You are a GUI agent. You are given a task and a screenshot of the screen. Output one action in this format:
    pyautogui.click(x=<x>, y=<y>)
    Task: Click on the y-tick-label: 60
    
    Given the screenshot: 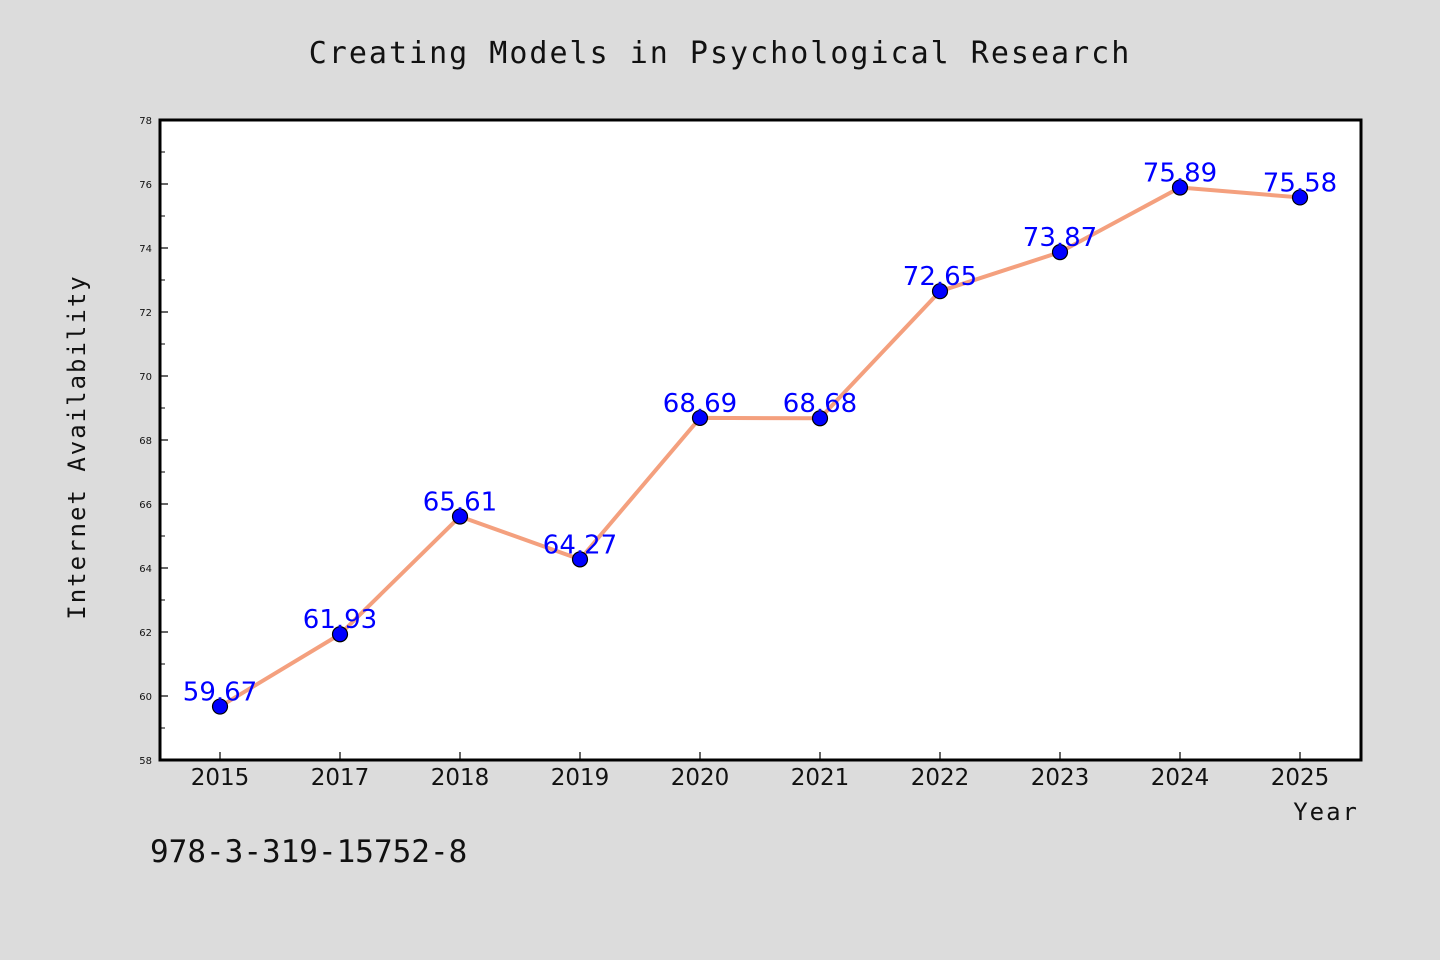 What is the action you would take?
    pyautogui.click(x=145, y=697)
    